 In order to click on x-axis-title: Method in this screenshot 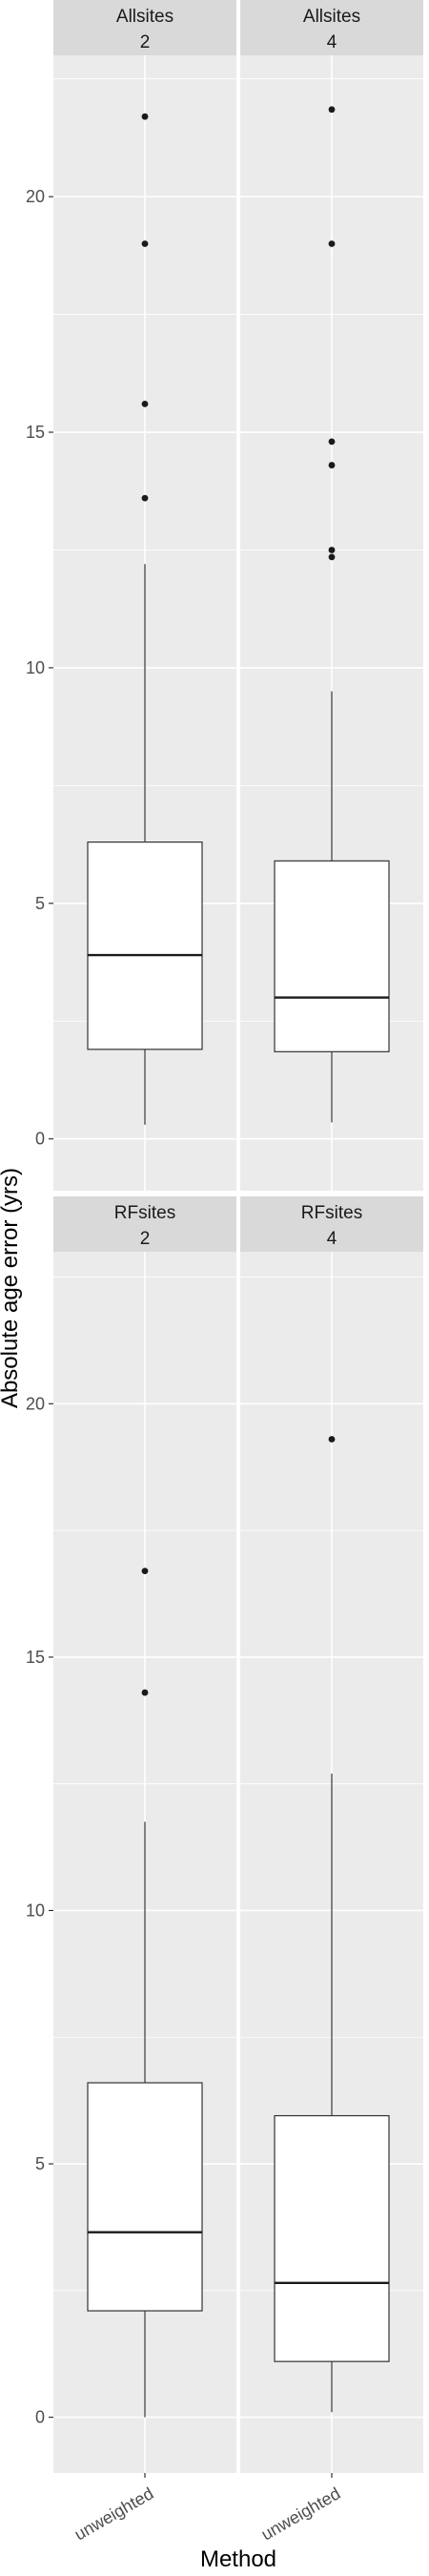, I will do `click(238, 2559)`.